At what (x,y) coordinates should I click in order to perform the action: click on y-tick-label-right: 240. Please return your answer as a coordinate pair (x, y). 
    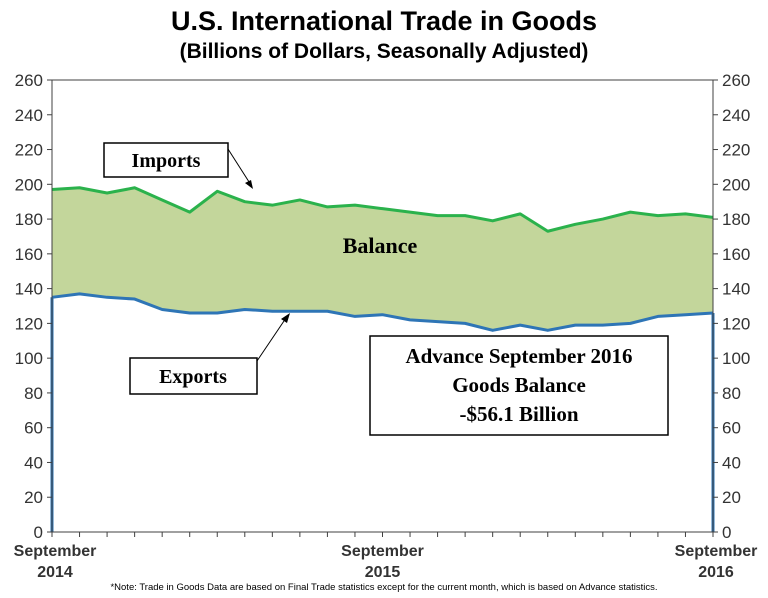
    Looking at the image, I should click on (736, 115).